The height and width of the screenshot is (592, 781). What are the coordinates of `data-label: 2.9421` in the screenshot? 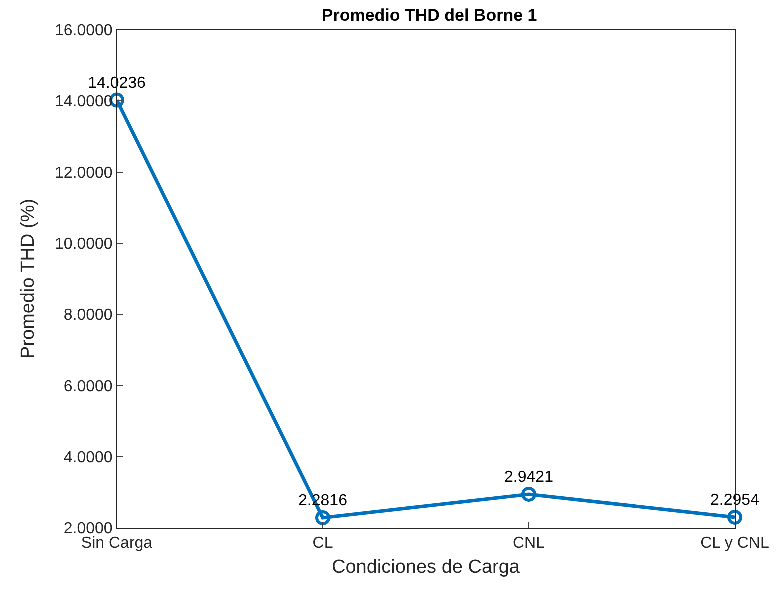 It's located at (529, 477).